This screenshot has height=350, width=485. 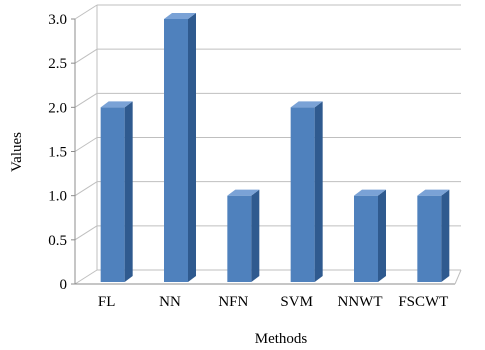 I want to click on bar-top-nnwt, so click(x=370, y=192).